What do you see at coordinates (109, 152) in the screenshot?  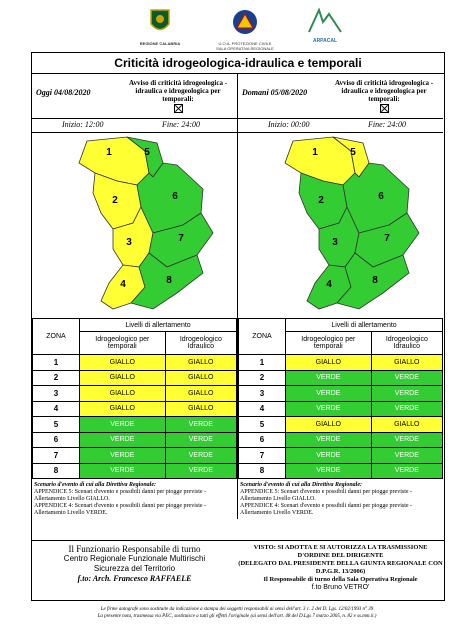 I see `map-zone-label: 1` at bounding box center [109, 152].